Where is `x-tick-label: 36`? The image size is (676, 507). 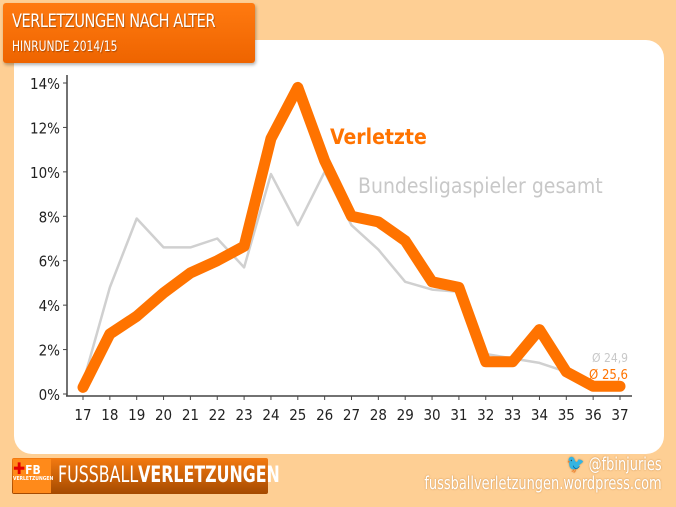 x-tick-label: 36 is located at coordinates (593, 415).